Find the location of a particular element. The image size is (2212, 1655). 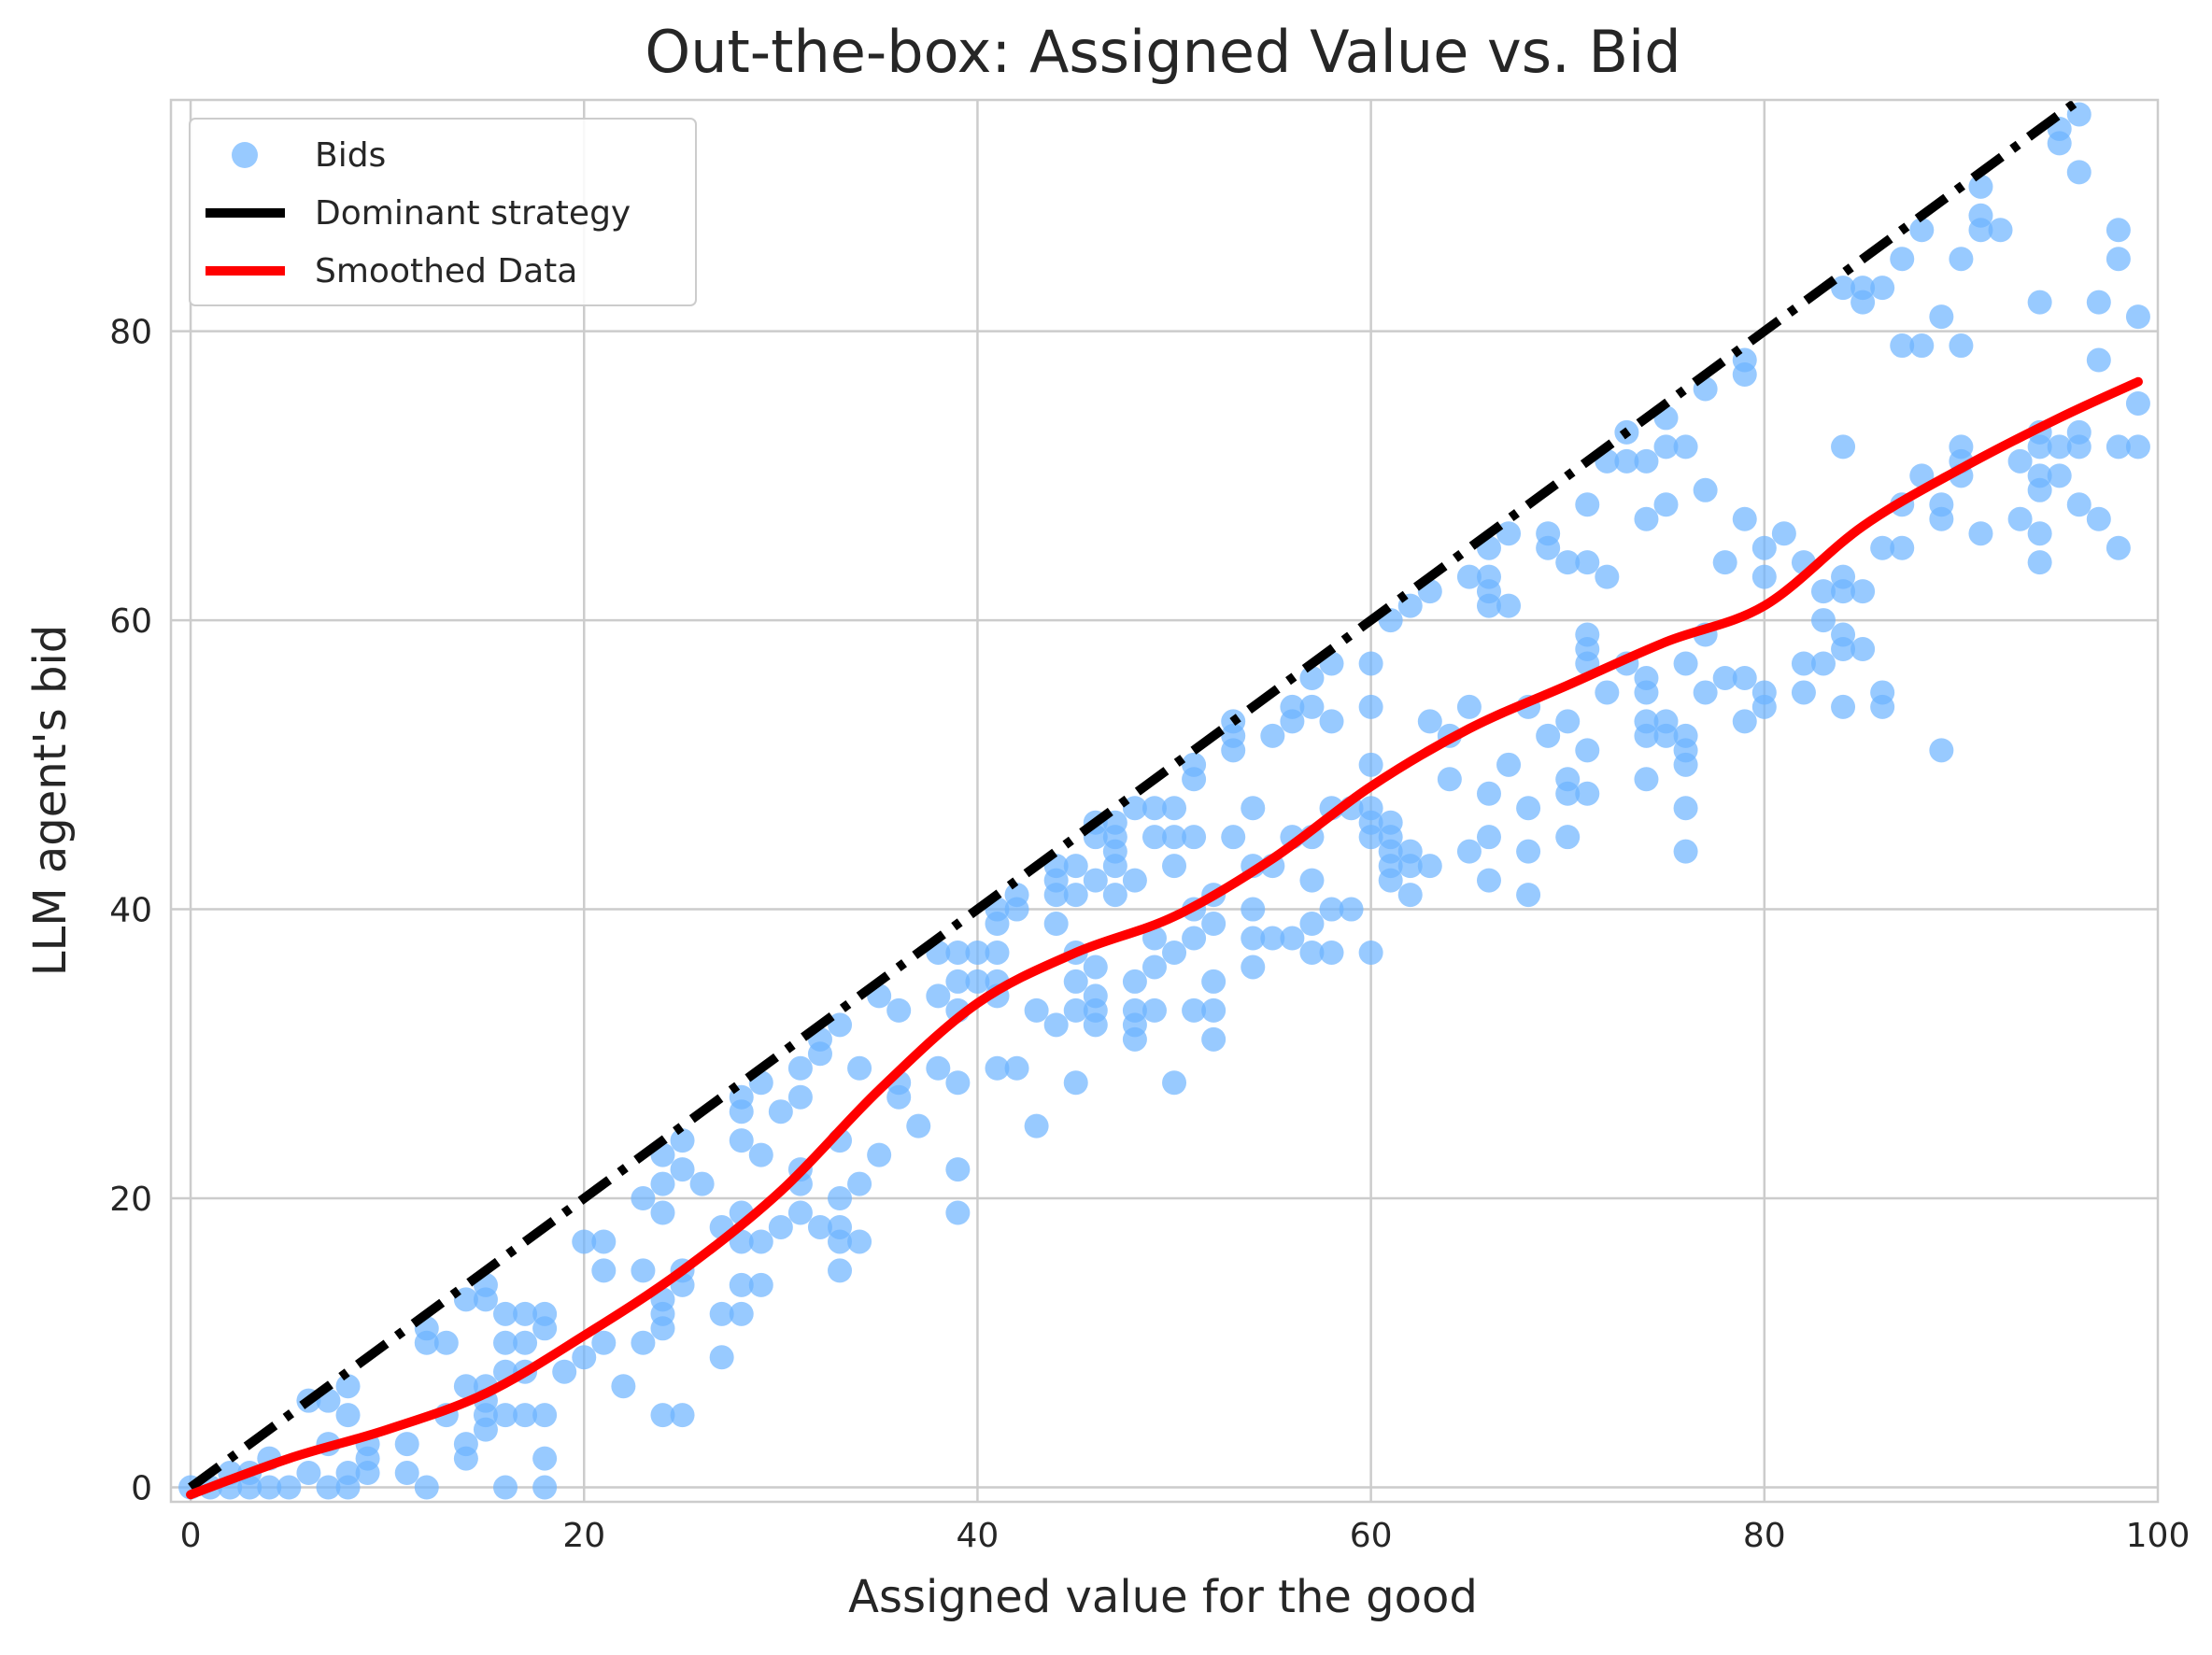

x-tick-label: 40 is located at coordinates (978, 1536).